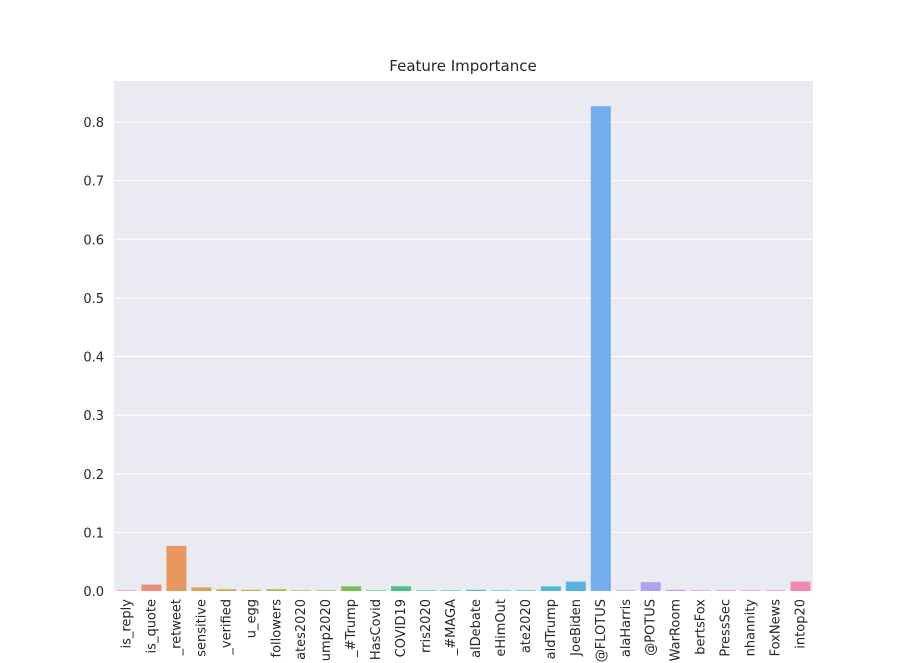  What do you see at coordinates (151, 626) in the screenshot?
I see `x-tick-label: is_quote` at bounding box center [151, 626].